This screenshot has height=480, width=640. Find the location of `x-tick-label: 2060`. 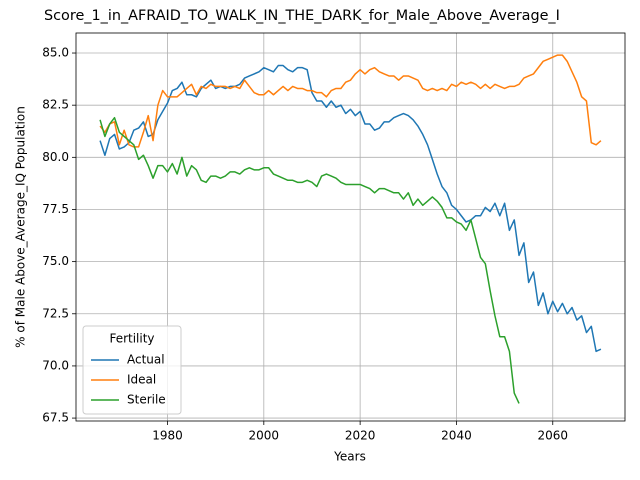

x-tick-label: 2060 is located at coordinates (552, 436).